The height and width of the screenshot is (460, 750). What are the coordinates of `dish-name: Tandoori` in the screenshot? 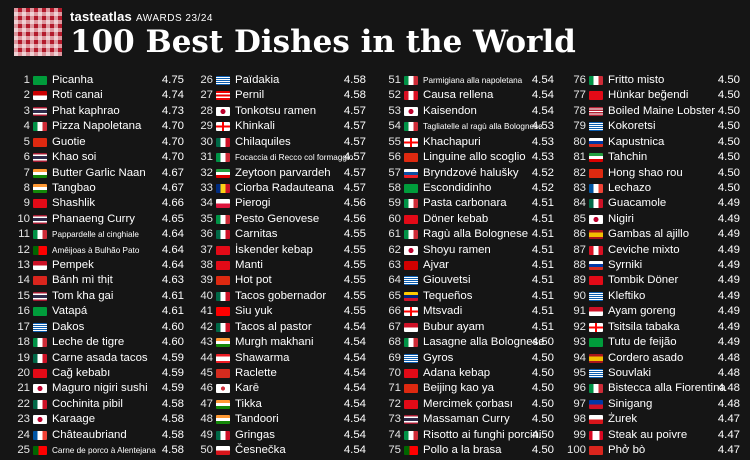 It's located at (257, 419).